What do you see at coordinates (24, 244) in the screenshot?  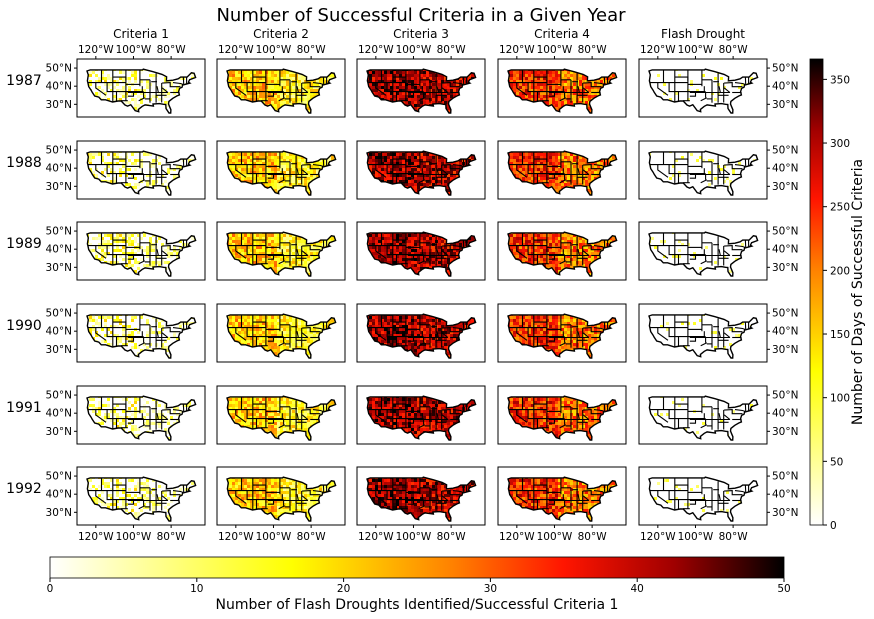 I see `row-label-year: 1989` at bounding box center [24, 244].